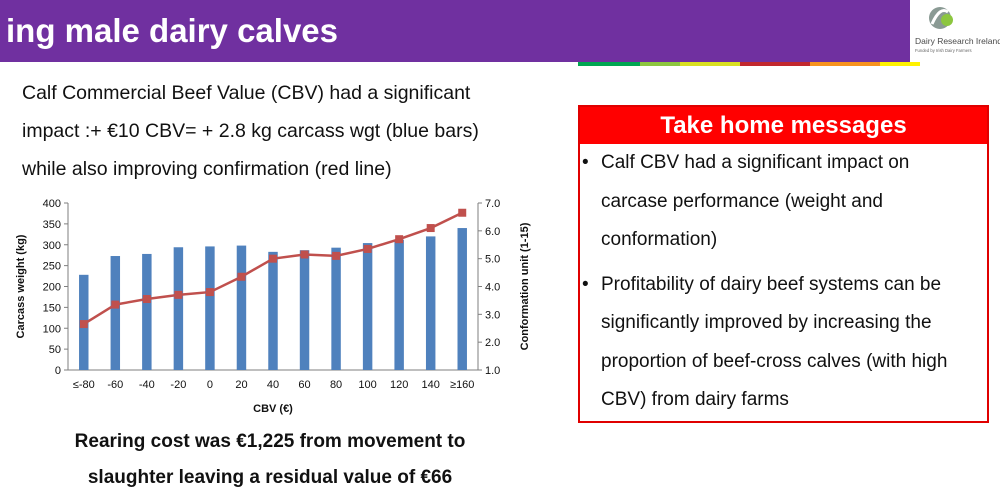  What do you see at coordinates (845, 64) in the screenshot?
I see `color-stripe-orange` at bounding box center [845, 64].